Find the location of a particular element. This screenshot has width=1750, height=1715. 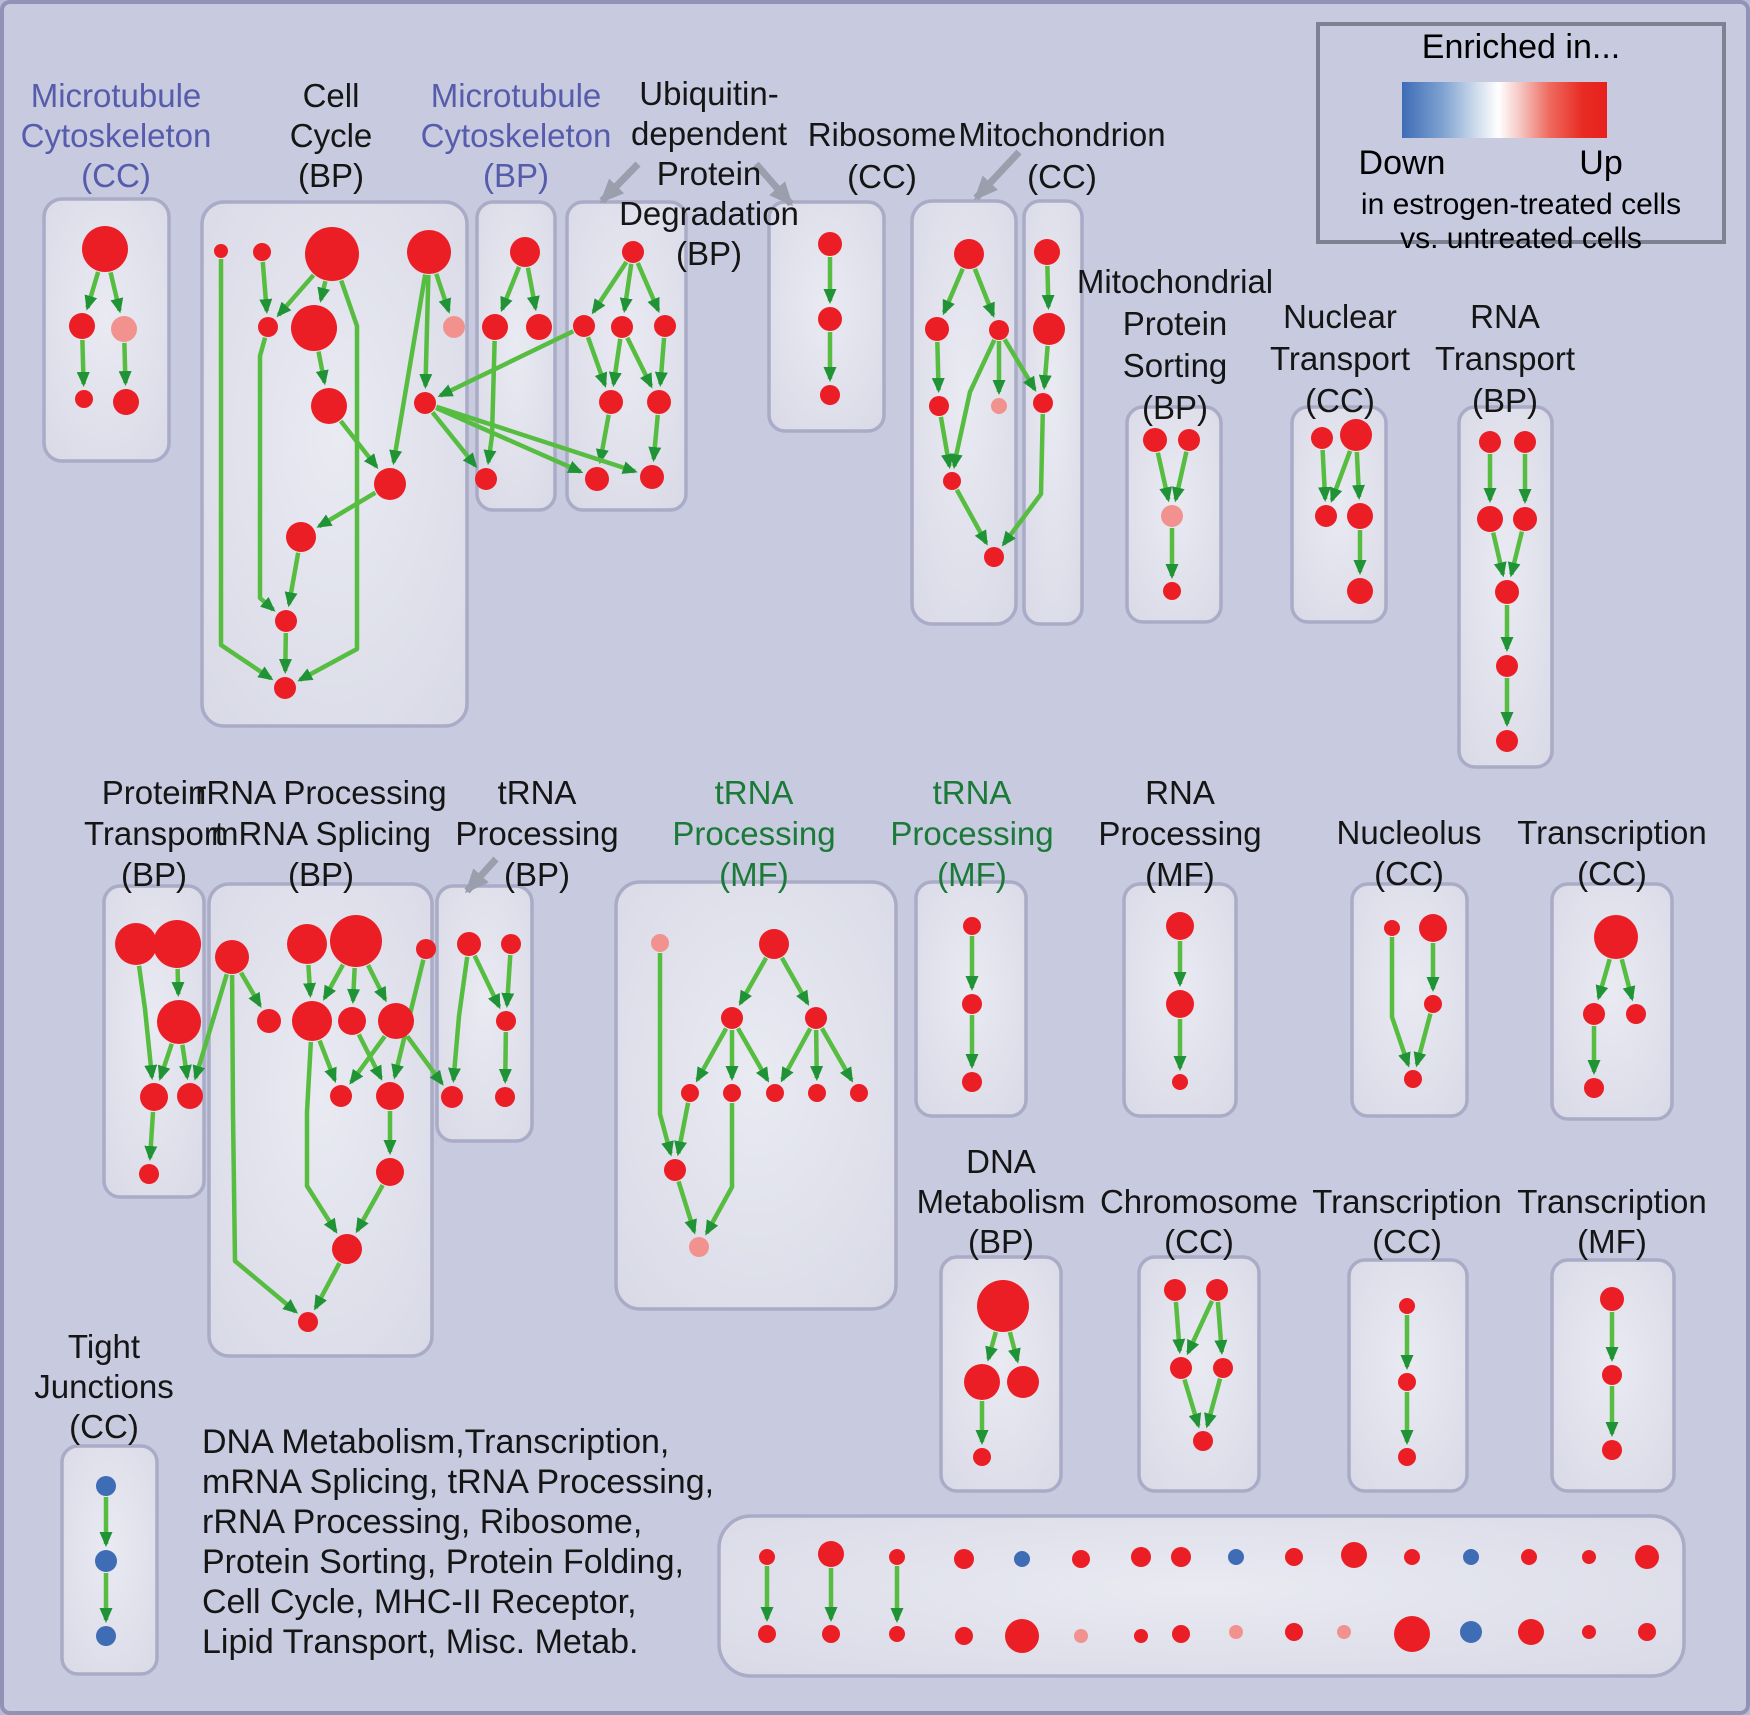

cluster-label-line: RNA is located at coordinates (1505, 316).